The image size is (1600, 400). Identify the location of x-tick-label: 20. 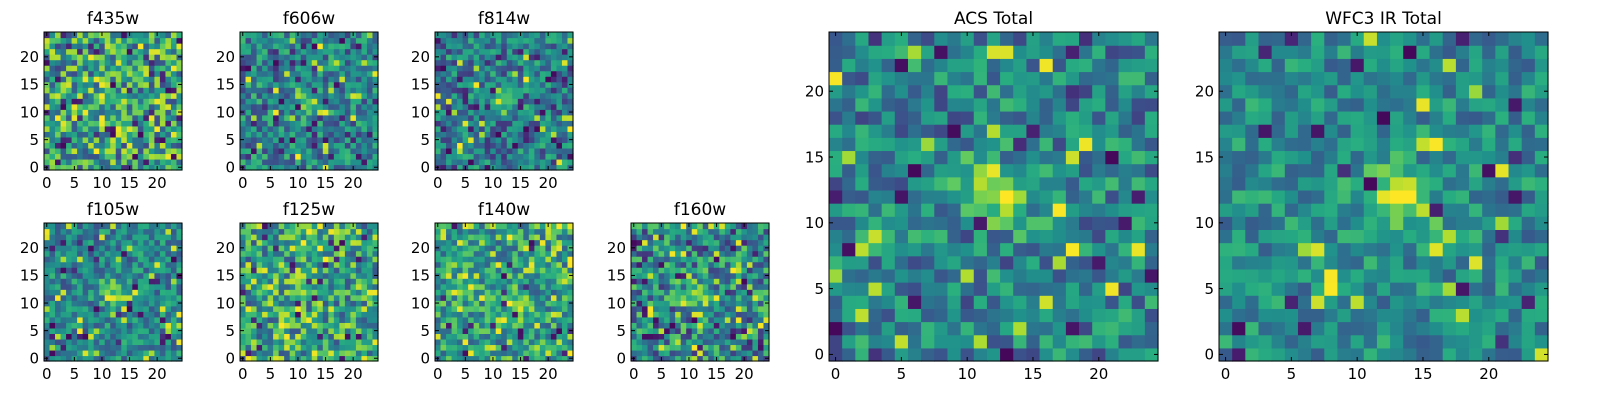
(548, 183).